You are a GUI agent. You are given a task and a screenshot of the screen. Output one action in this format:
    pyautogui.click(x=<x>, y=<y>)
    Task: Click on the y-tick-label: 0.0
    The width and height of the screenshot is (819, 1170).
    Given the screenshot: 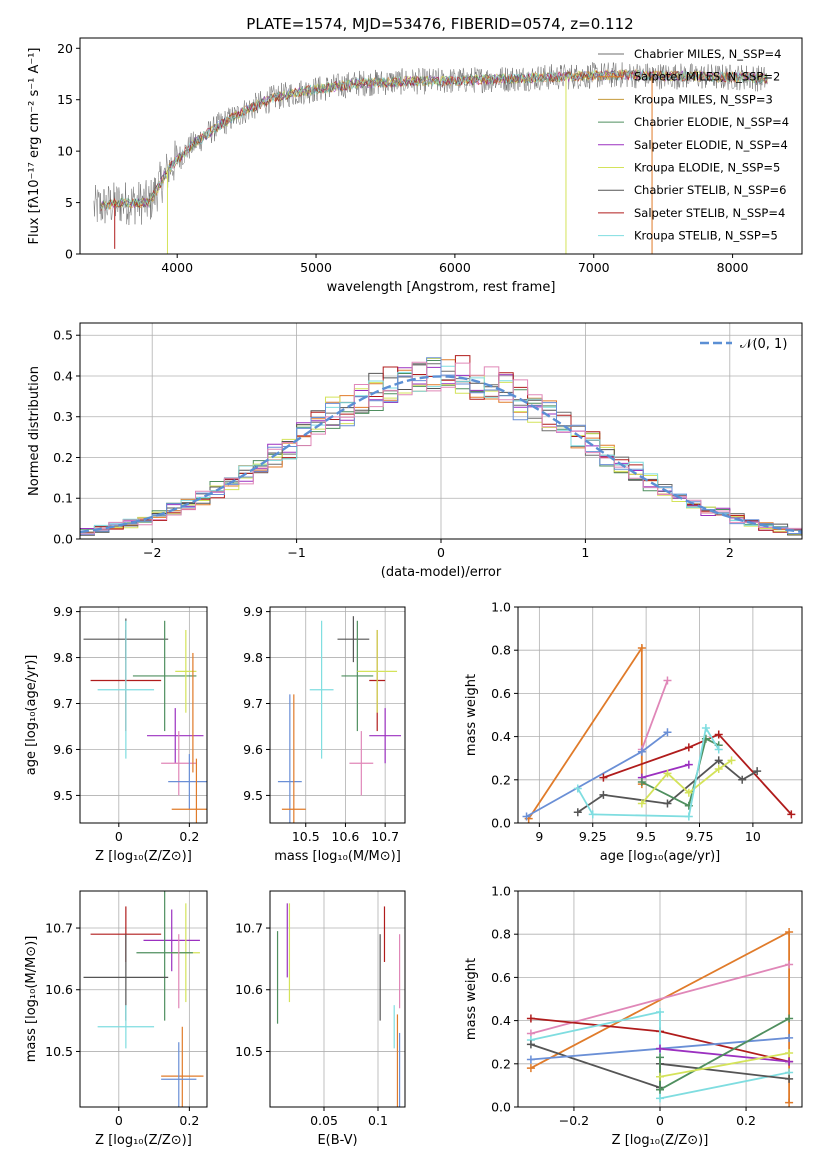 What is the action you would take?
    pyautogui.click(x=63, y=539)
    